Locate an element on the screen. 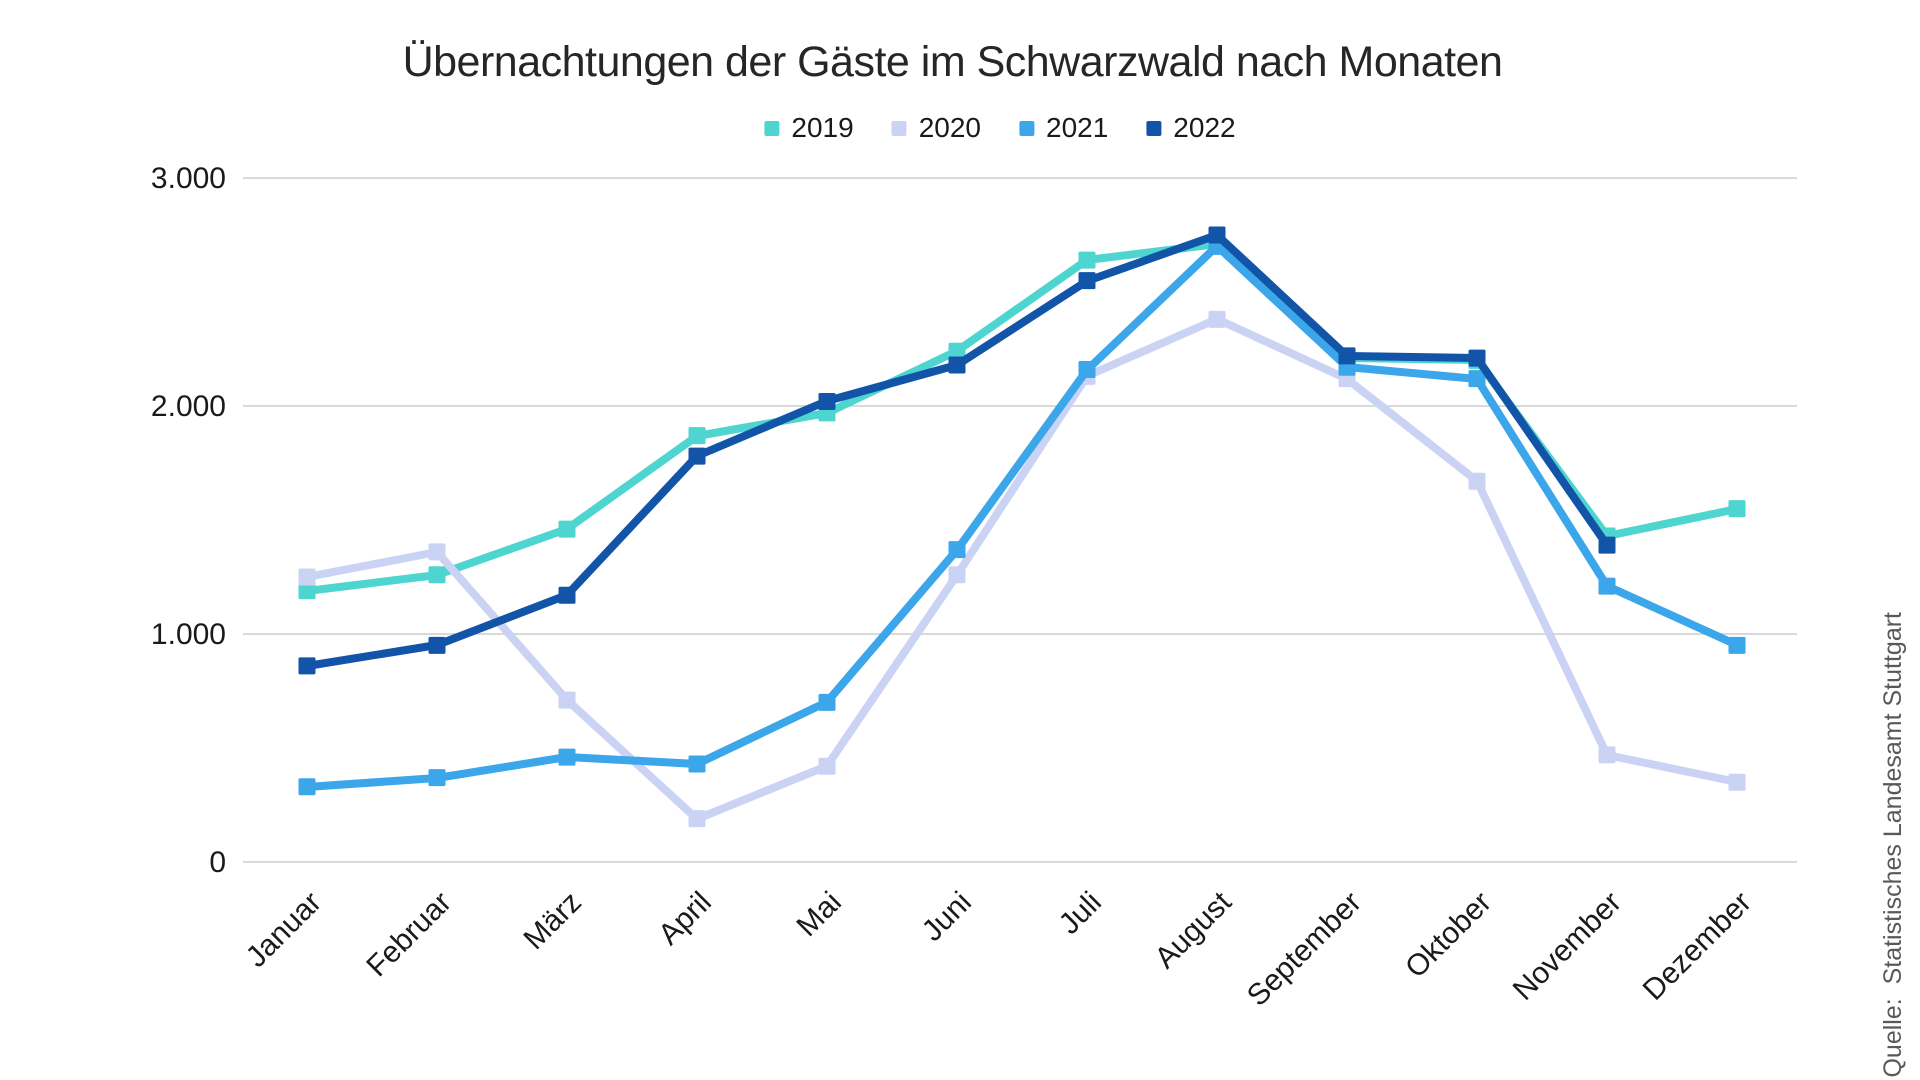 The image size is (1920, 1080). legend-item-2019: 2019 is located at coordinates (809, 128).